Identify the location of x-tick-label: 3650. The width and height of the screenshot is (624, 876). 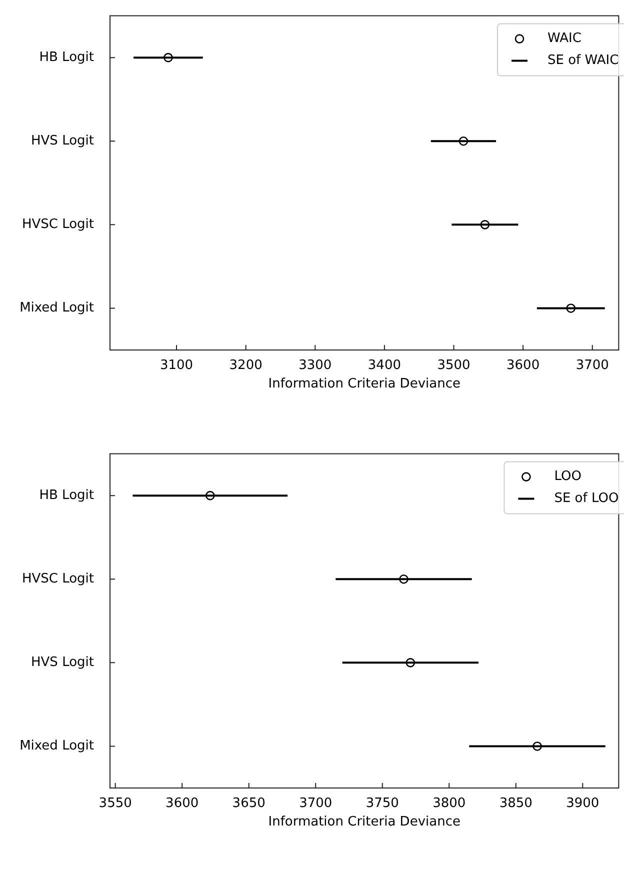
(249, 804).